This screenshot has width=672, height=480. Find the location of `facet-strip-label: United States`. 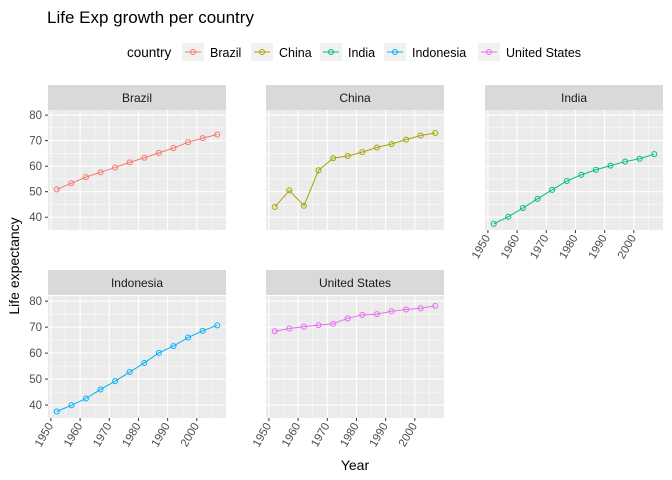

facet-strip-label: United States is located at coordinates (355, 283).